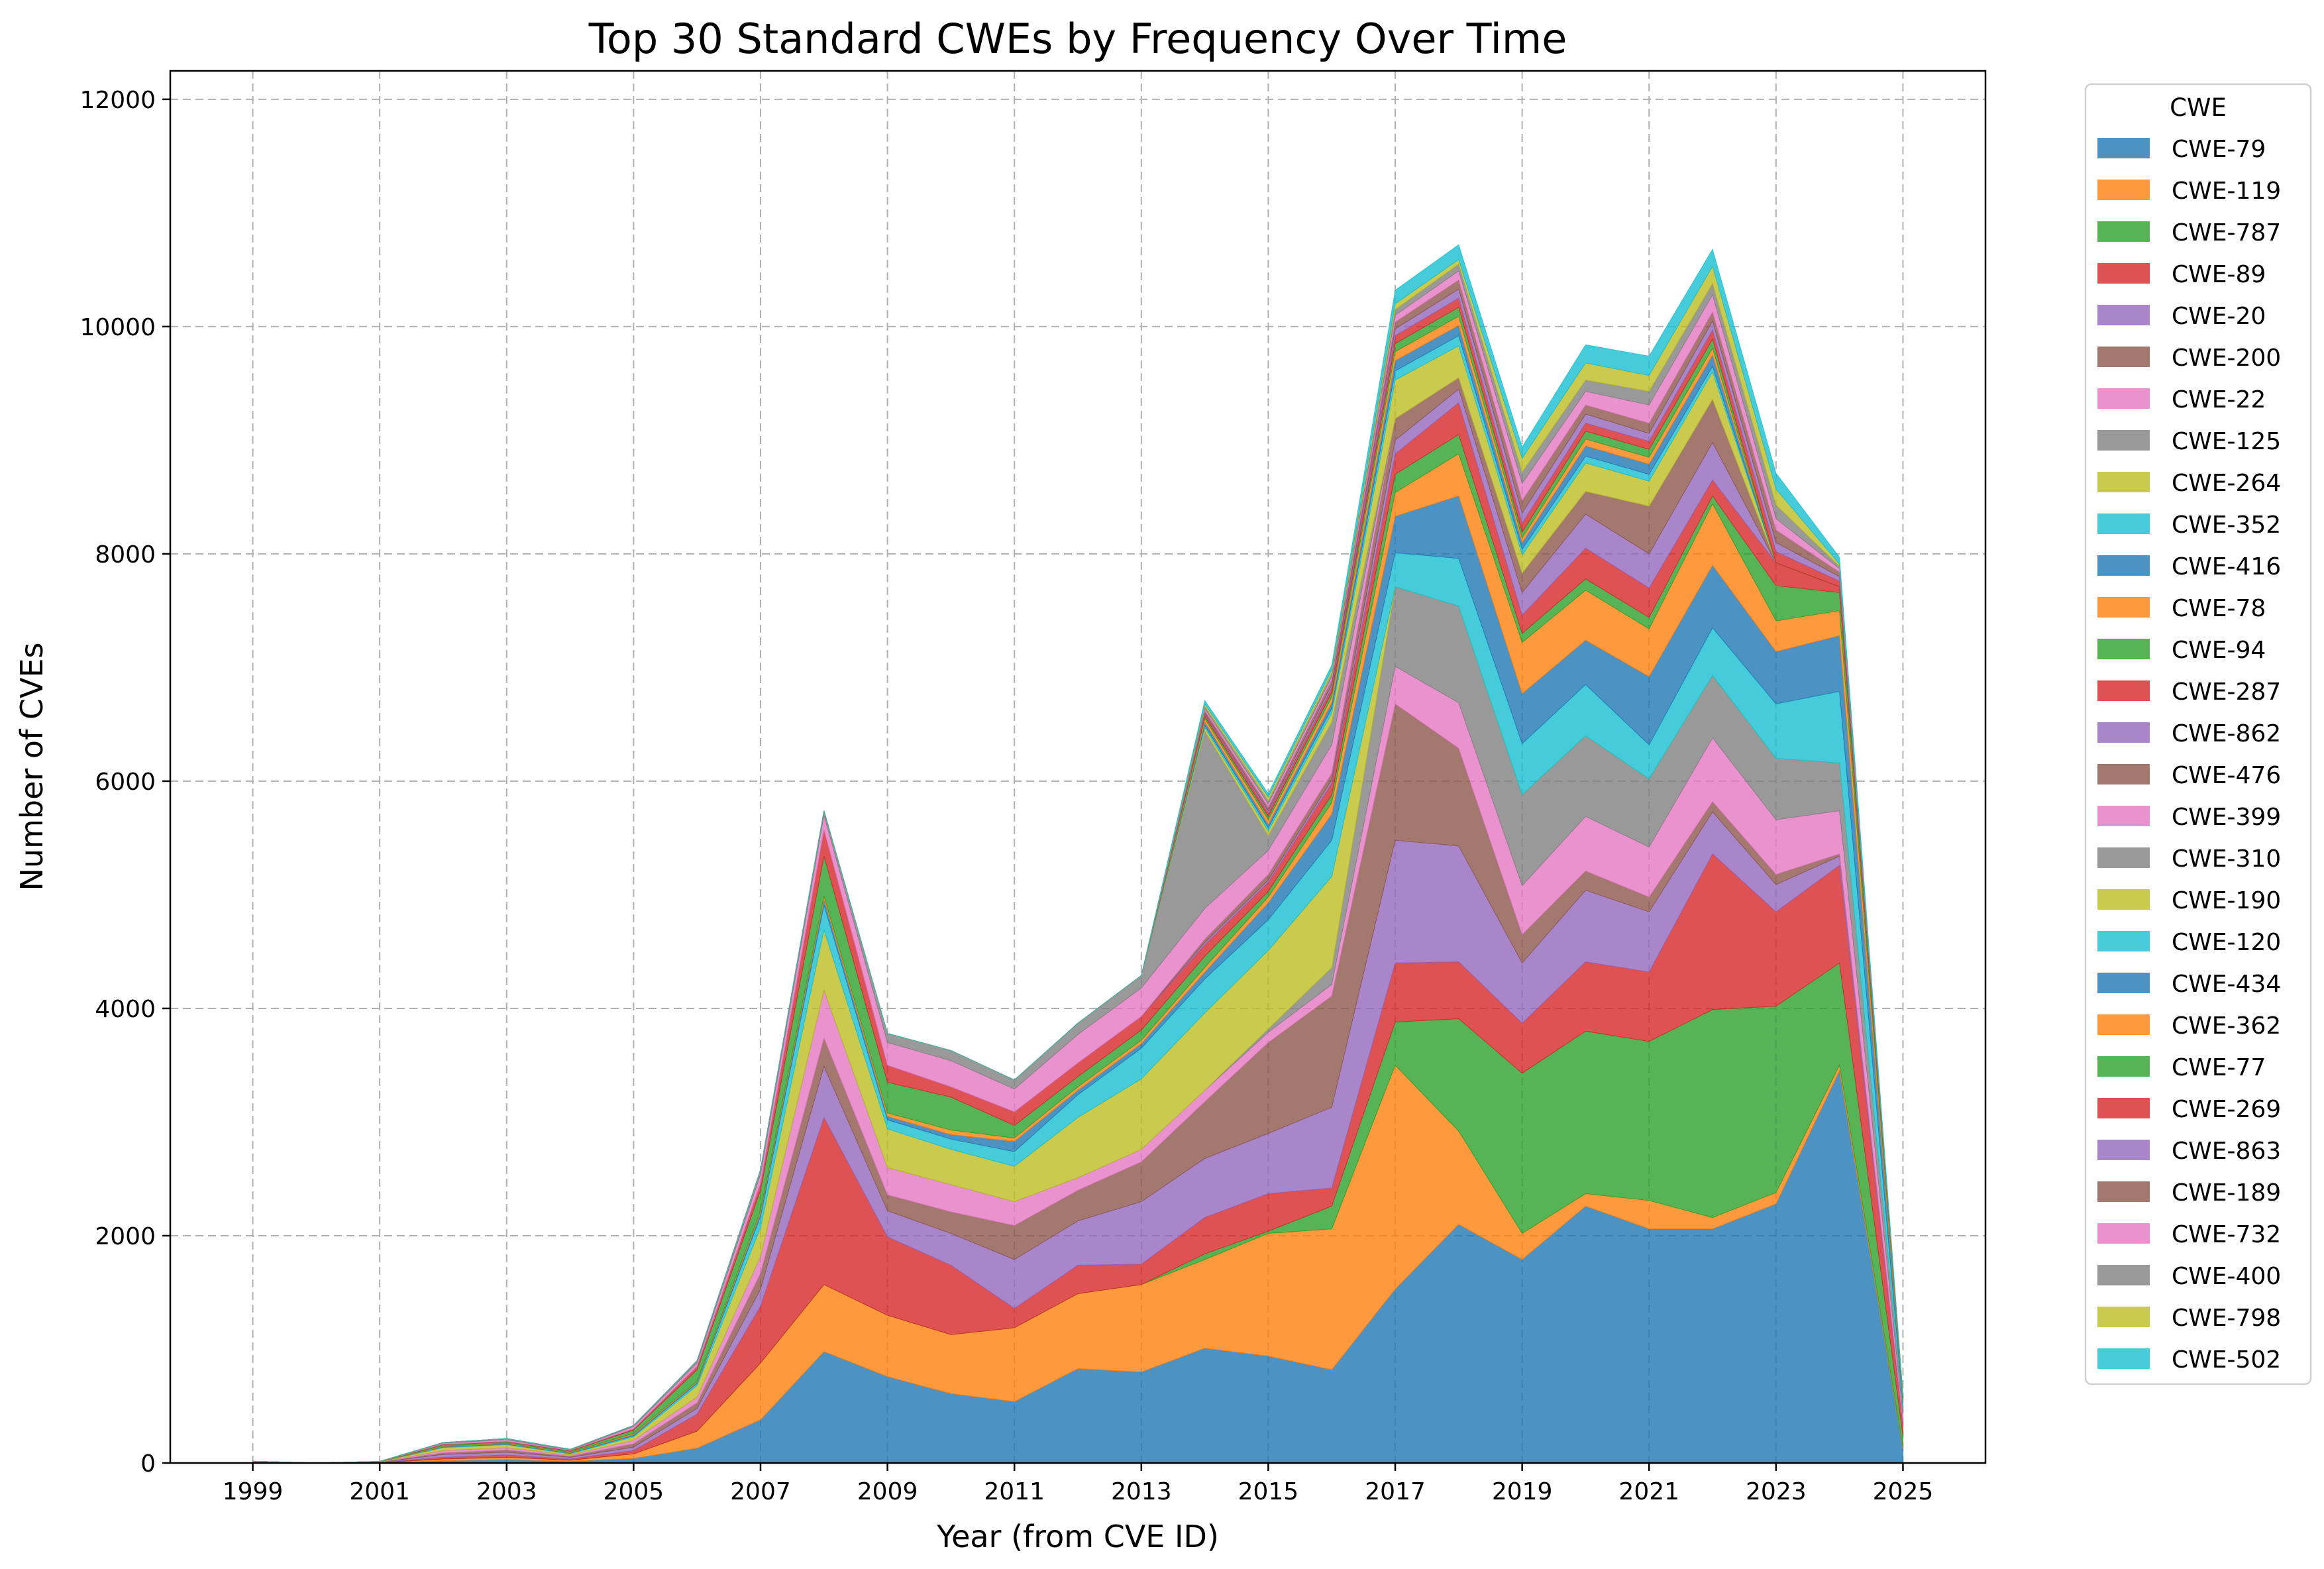  What do you see at coordinates (126, 1236) in the screenshot?
I see `y-tick-label: 2000` at bounding box center [126, 1236].